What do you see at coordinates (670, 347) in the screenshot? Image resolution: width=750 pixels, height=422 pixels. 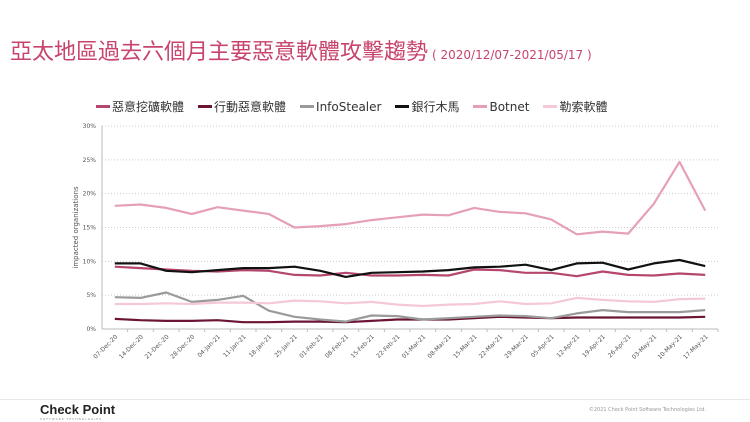 I see `x-tick-label: 10-May-21` at bounding box center [670, 347].